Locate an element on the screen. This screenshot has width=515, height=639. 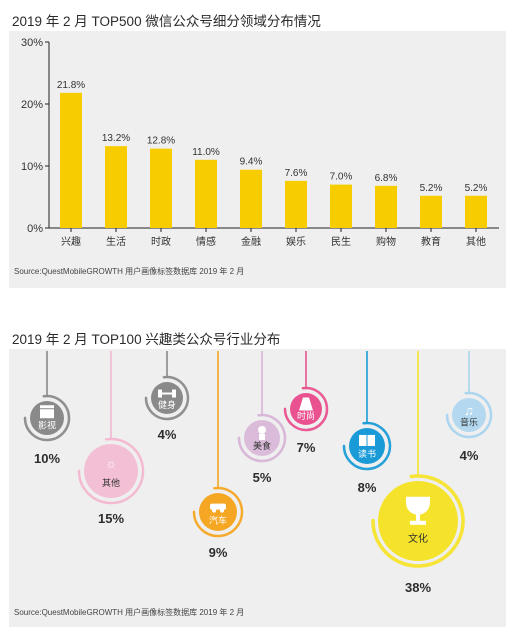
bubble-6: 时尚 7% is located at coordinates (306, 403).